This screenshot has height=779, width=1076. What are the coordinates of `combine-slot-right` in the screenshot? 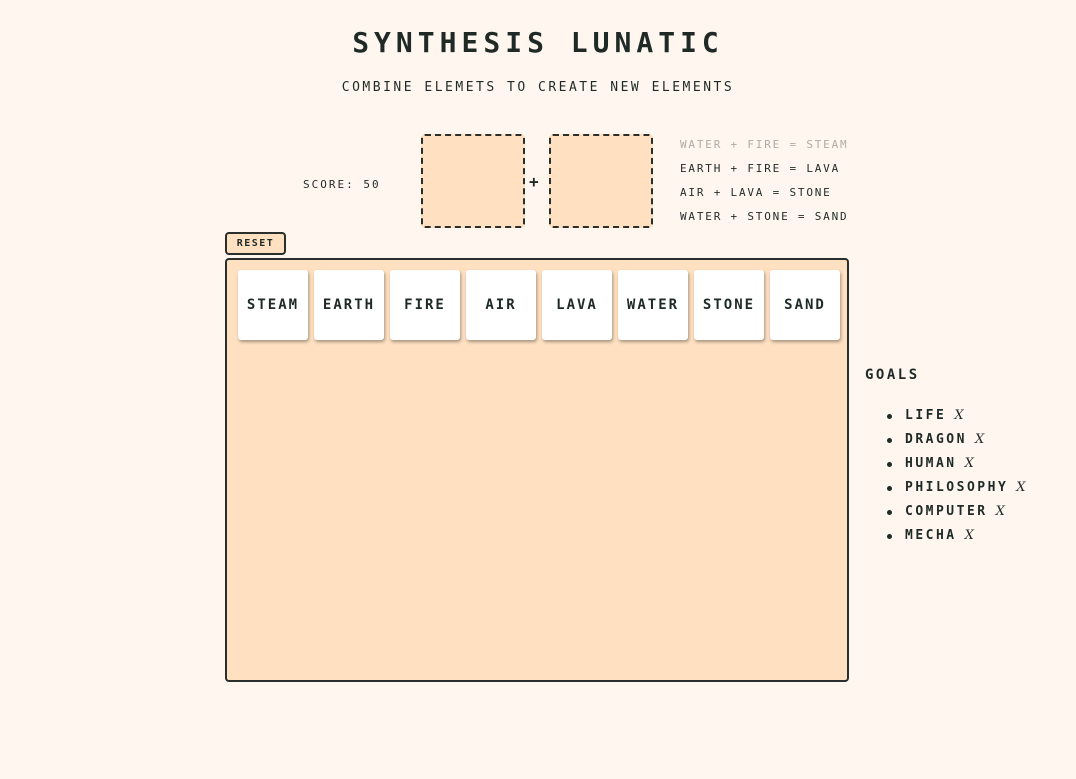 It's located at (601, 181).